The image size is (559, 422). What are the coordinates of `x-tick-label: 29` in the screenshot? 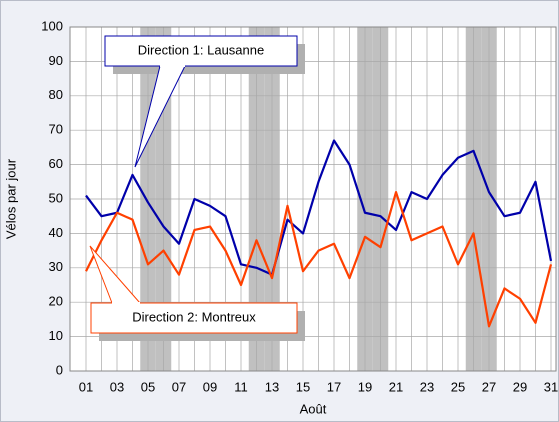 It's located at (520, 386).